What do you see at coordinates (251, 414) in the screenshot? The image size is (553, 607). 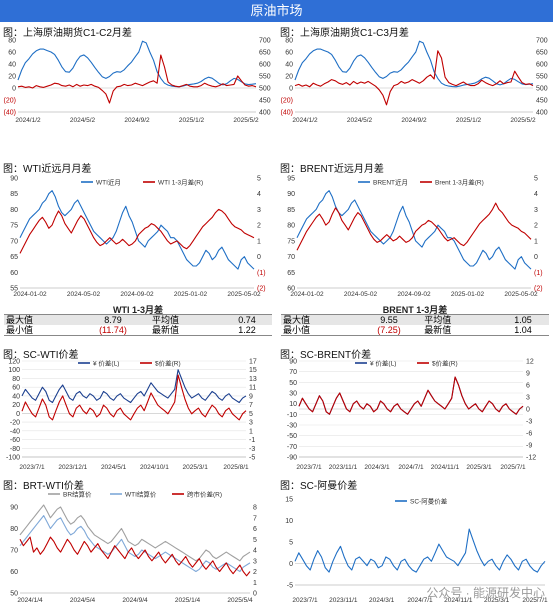 I see `y-tick-right: 5` at bounding box center [251, 414].